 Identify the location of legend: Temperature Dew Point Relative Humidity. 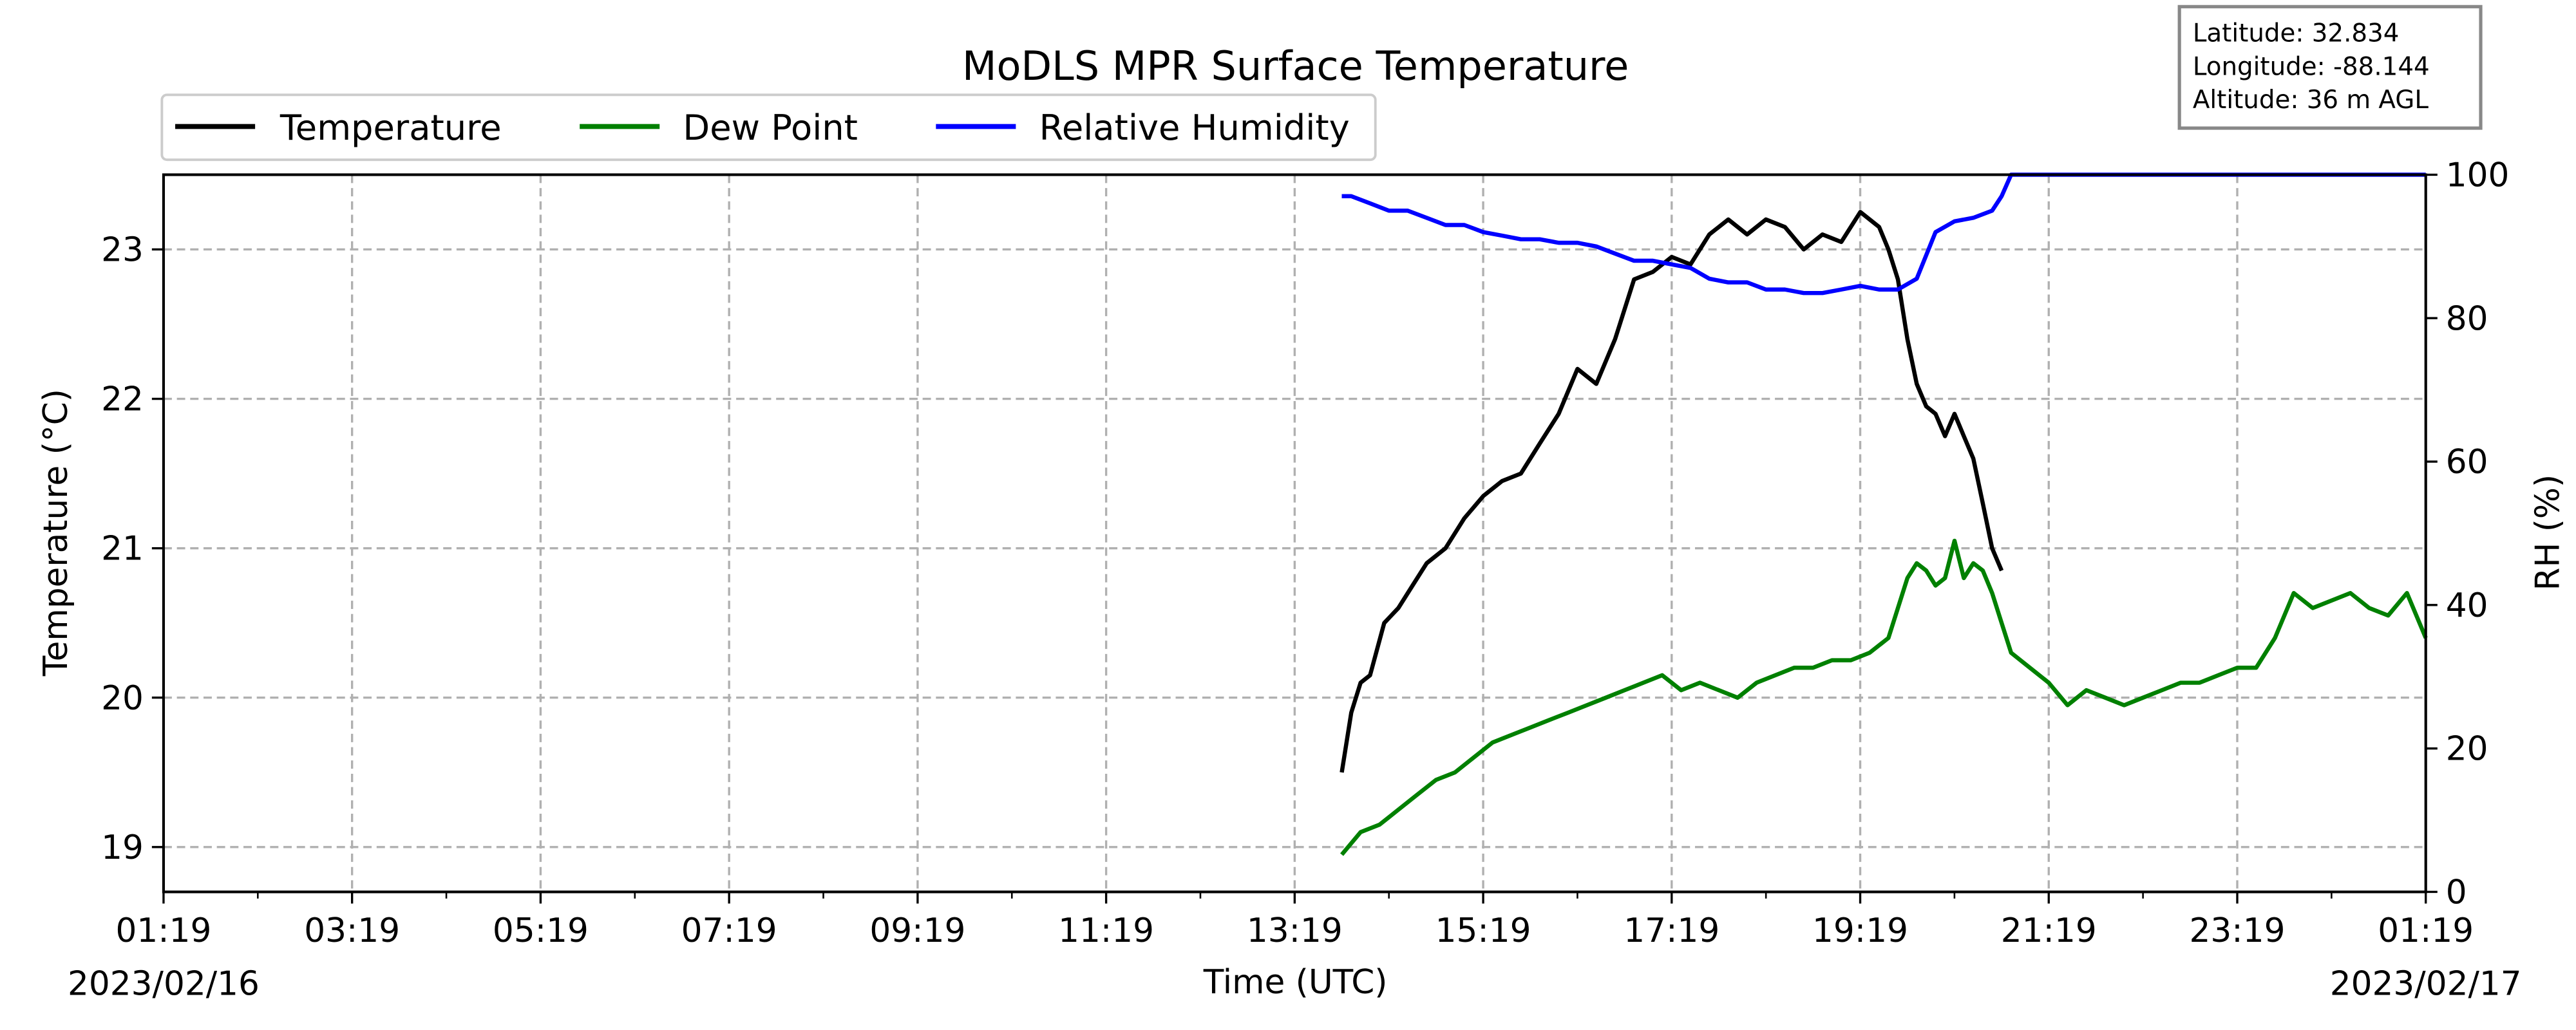
(769, 128).